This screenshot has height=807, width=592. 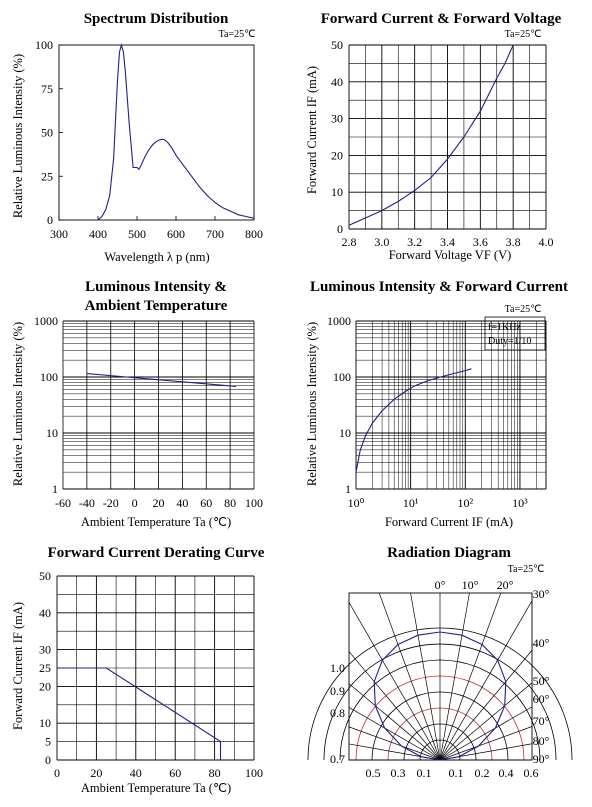 What do you see at coordinates (215, 234) in the screenshot?
I see `chart1-xtick-label: 700` at bounding box center [215, 234].